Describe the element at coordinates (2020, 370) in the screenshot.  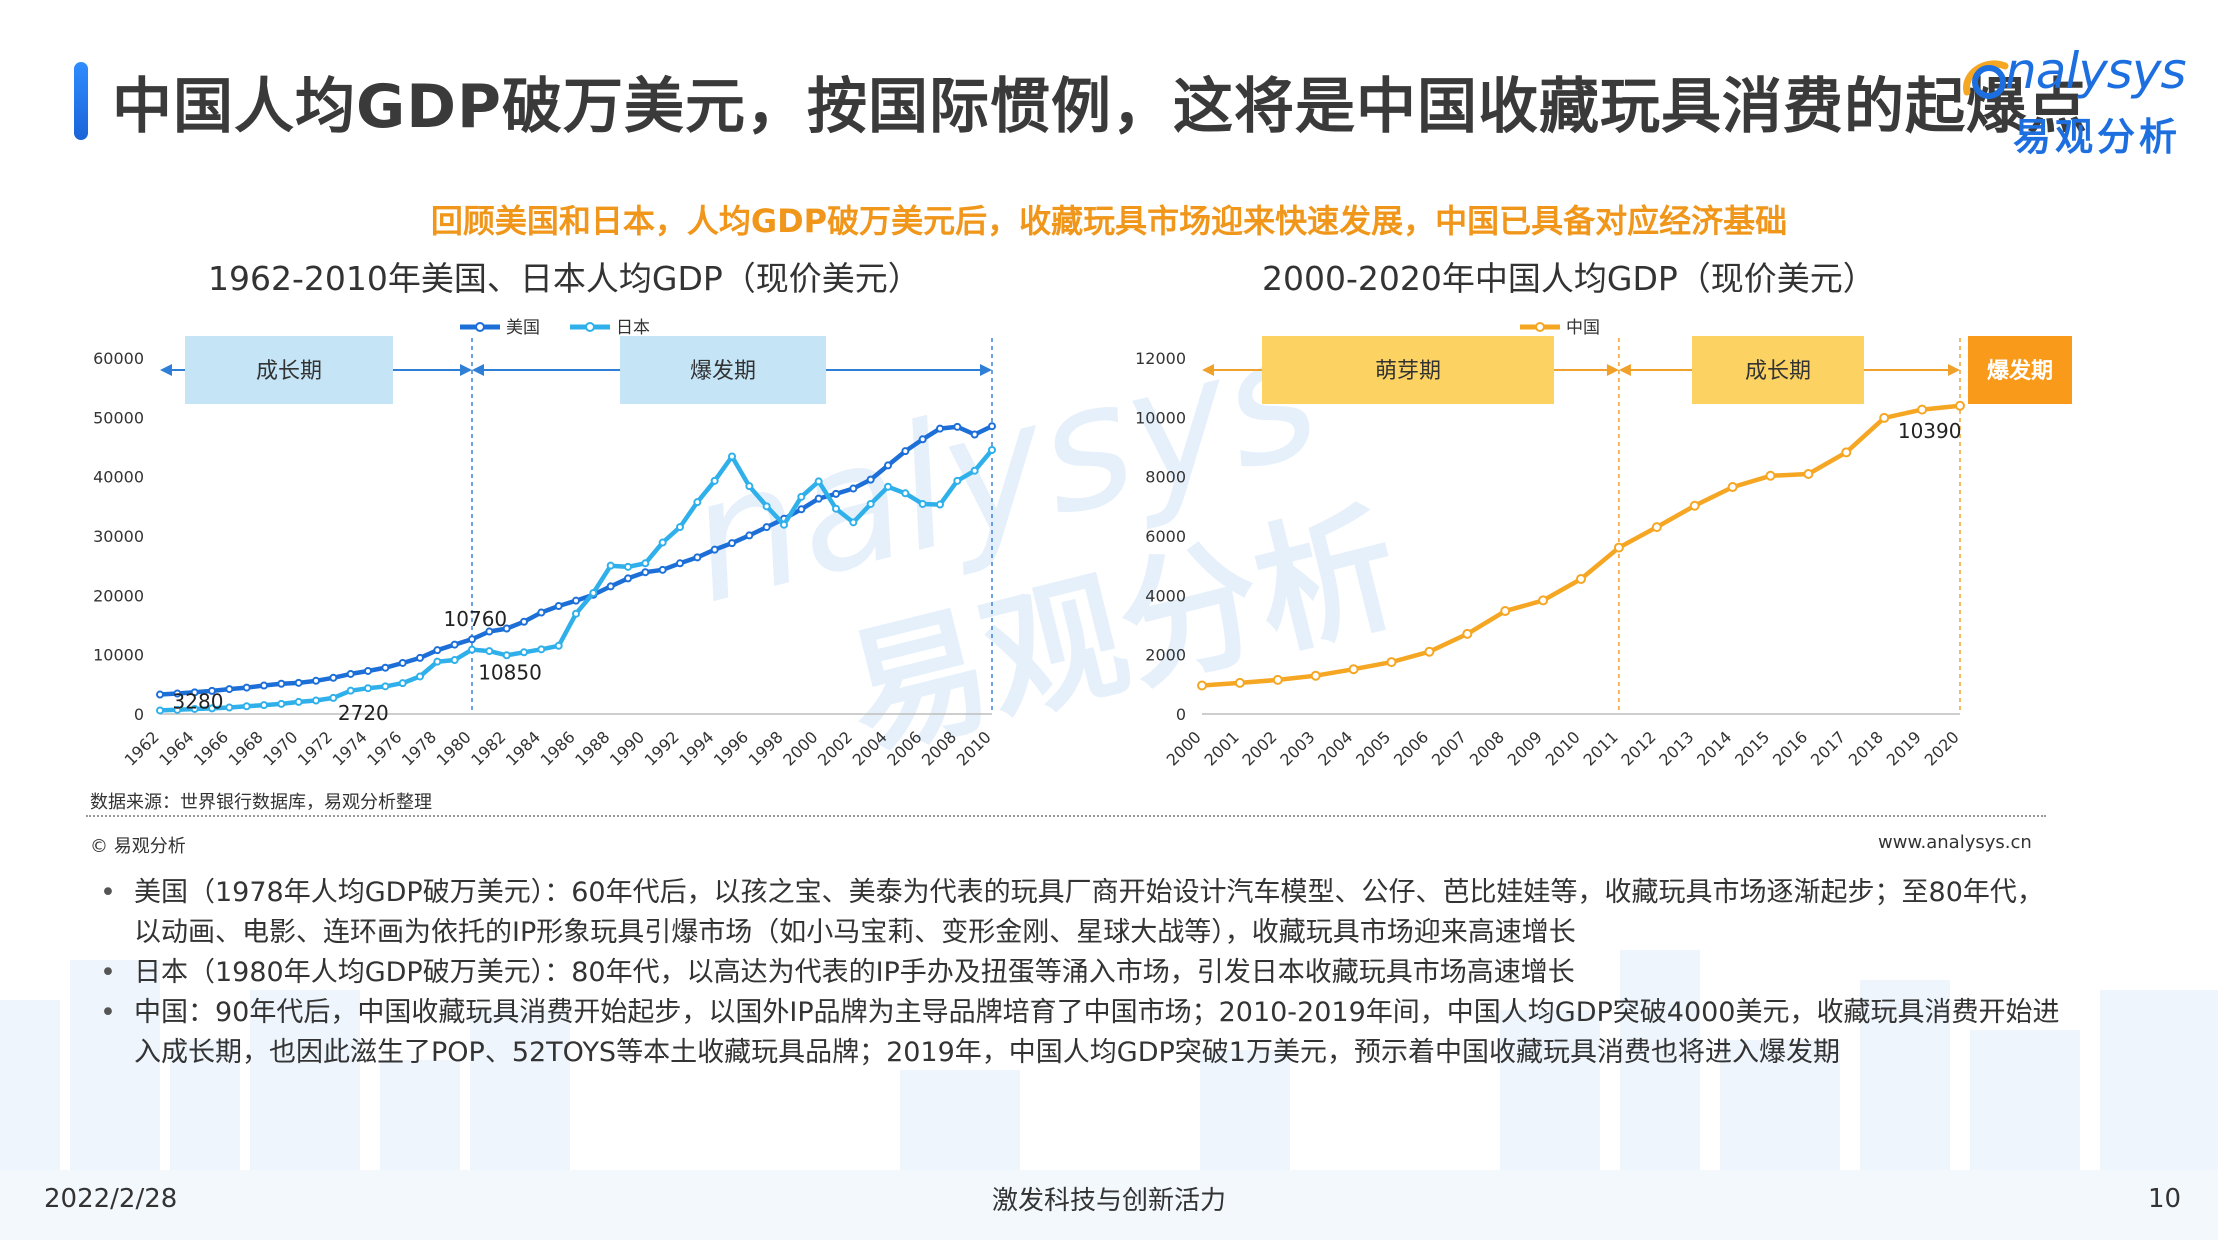
I see `phase-box` at that location.